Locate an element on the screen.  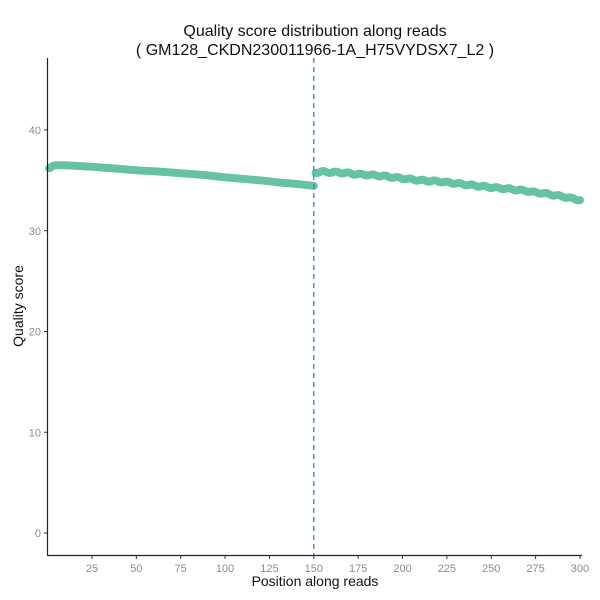
y-tick-label: 40 is located at coordinates (35, 131).